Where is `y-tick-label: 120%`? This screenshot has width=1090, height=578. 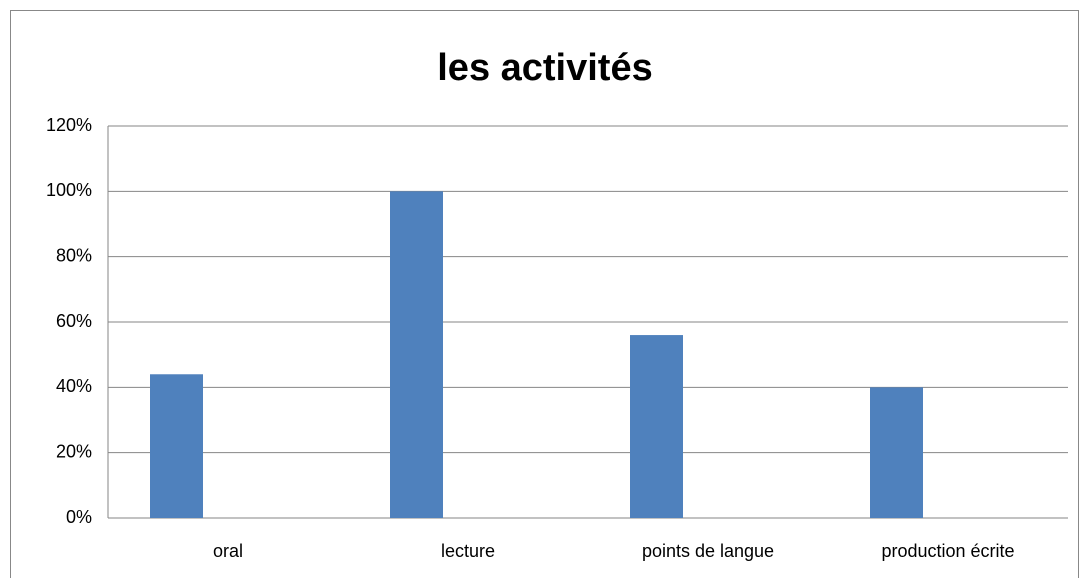
y-tick-label: 120% is located at coordinates (69, 125).